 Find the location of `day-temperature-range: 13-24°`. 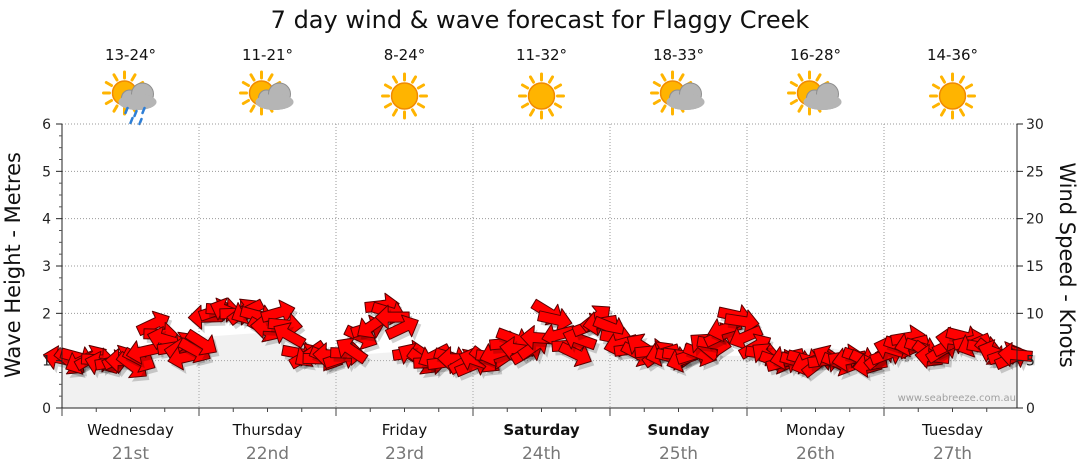

day-temperature-range: 13-24° is located at coordinates (130, 55).